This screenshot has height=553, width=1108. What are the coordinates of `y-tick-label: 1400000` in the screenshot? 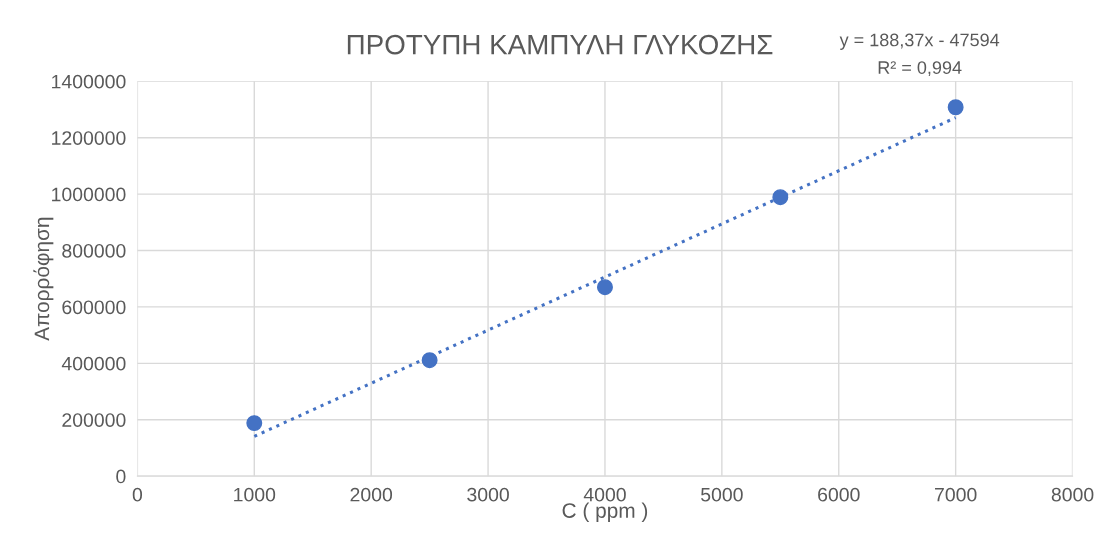 It's located at (89, 81).